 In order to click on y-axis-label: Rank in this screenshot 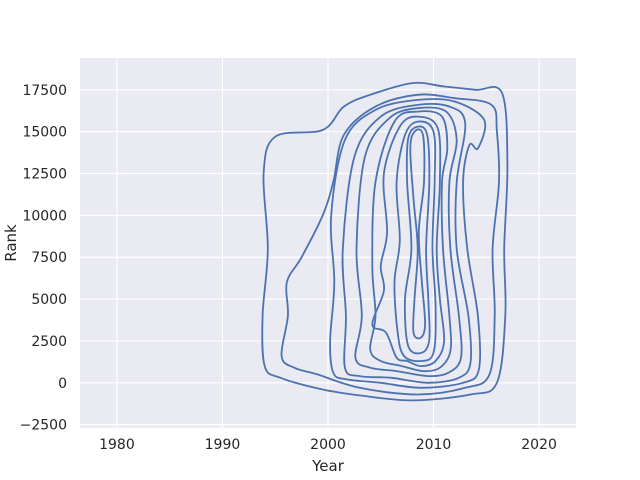, I will do `click(11, 243)`.